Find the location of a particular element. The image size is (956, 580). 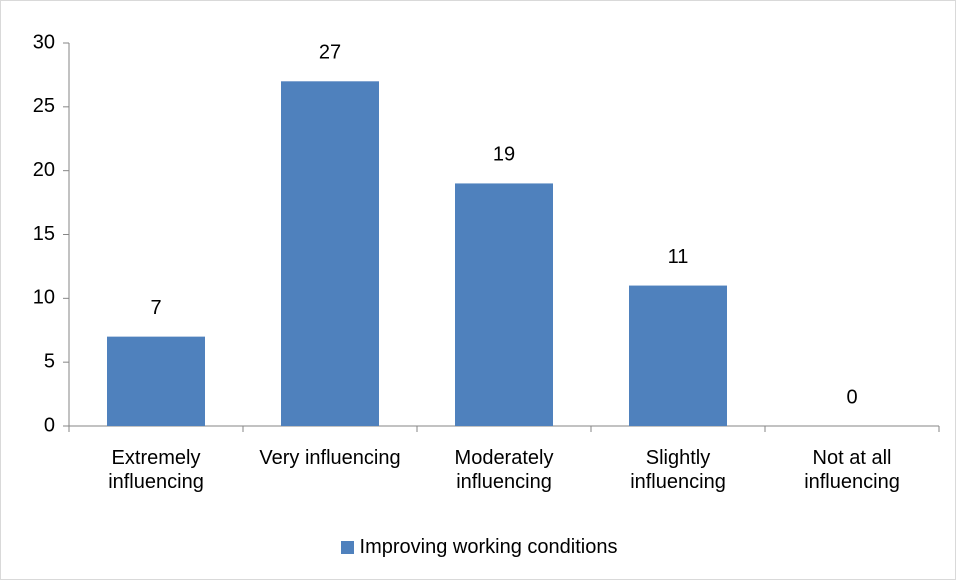

legend: Improving working conditions is located at coordinates (478, 547).